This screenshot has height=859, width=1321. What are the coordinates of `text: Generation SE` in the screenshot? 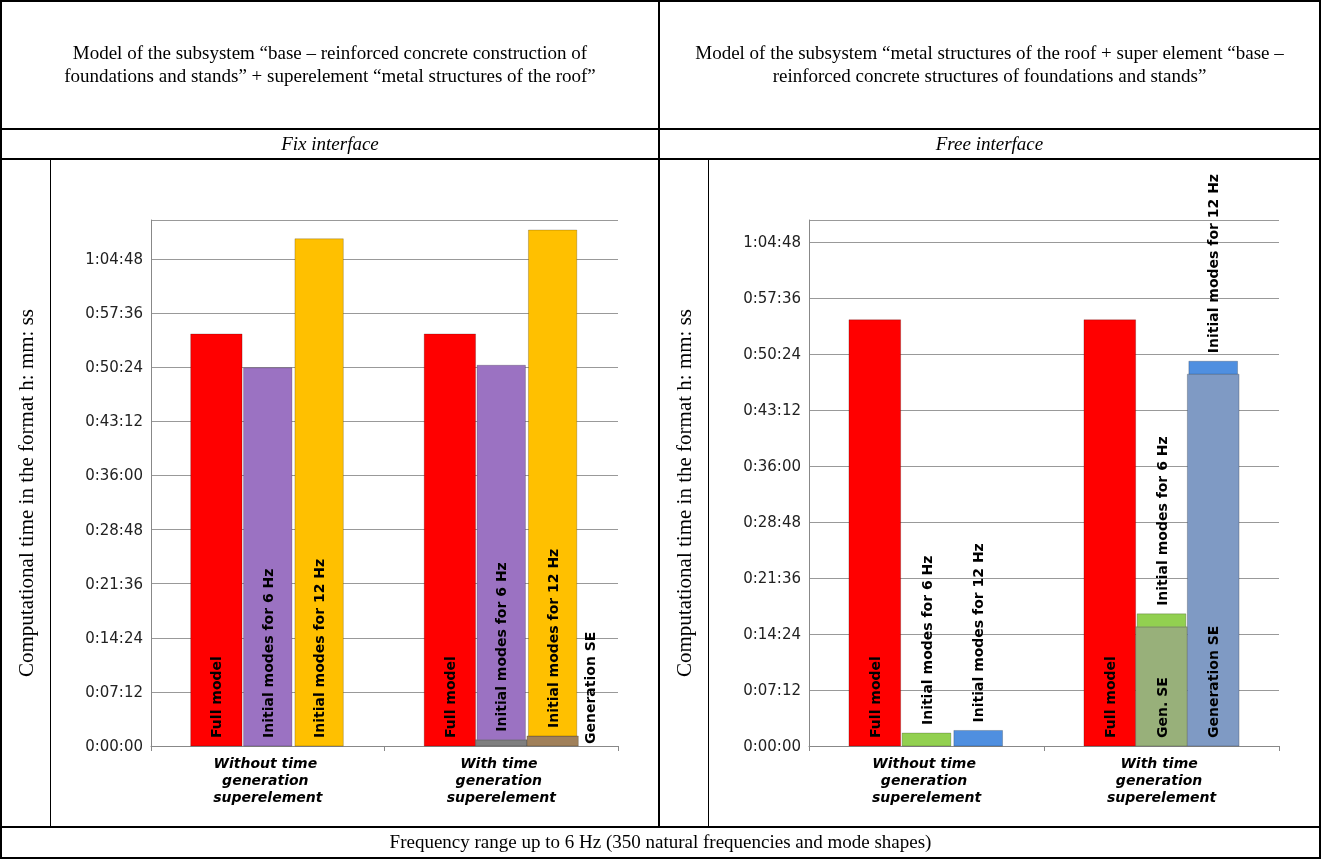 It's located at (590, 687).